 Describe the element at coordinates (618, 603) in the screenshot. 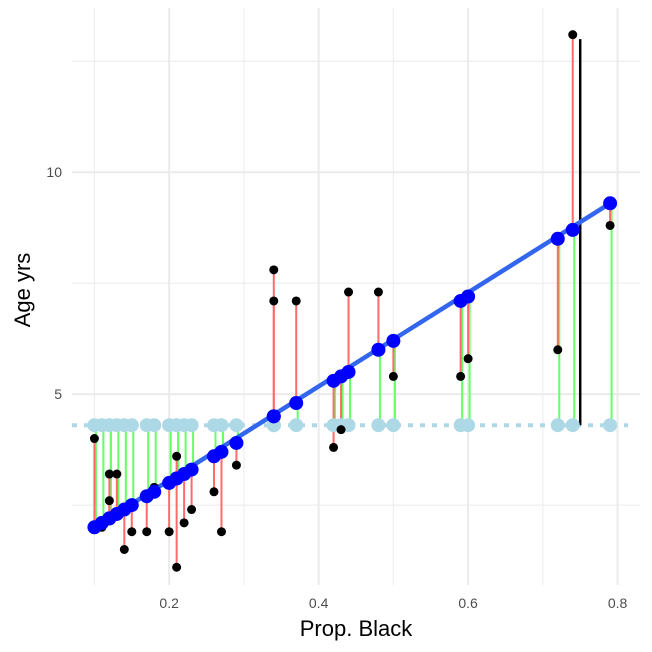

I see `x-tick-label: 0.8` at that location.